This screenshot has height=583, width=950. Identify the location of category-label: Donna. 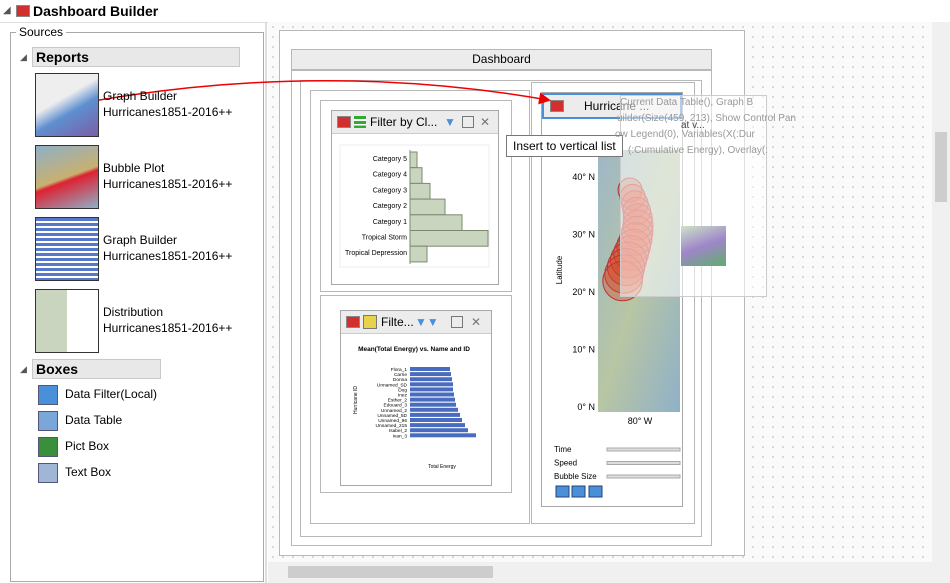
(400, 380).